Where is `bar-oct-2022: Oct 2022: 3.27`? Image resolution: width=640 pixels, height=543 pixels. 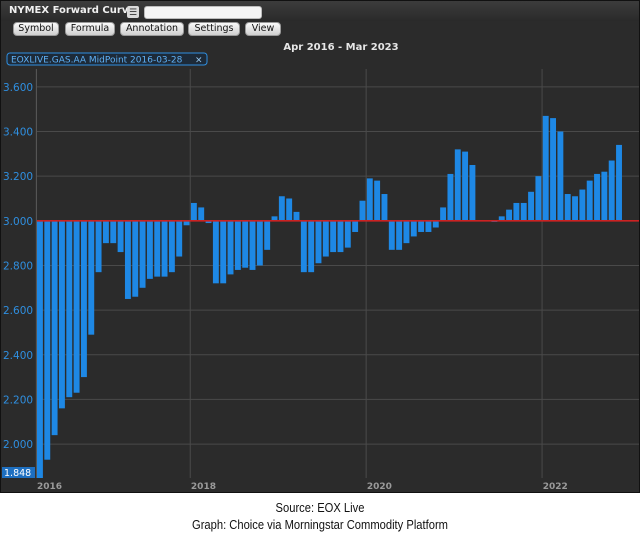 bar-oct-2022: Oct 2022: 3.27 is located at coordinates (611, 190).